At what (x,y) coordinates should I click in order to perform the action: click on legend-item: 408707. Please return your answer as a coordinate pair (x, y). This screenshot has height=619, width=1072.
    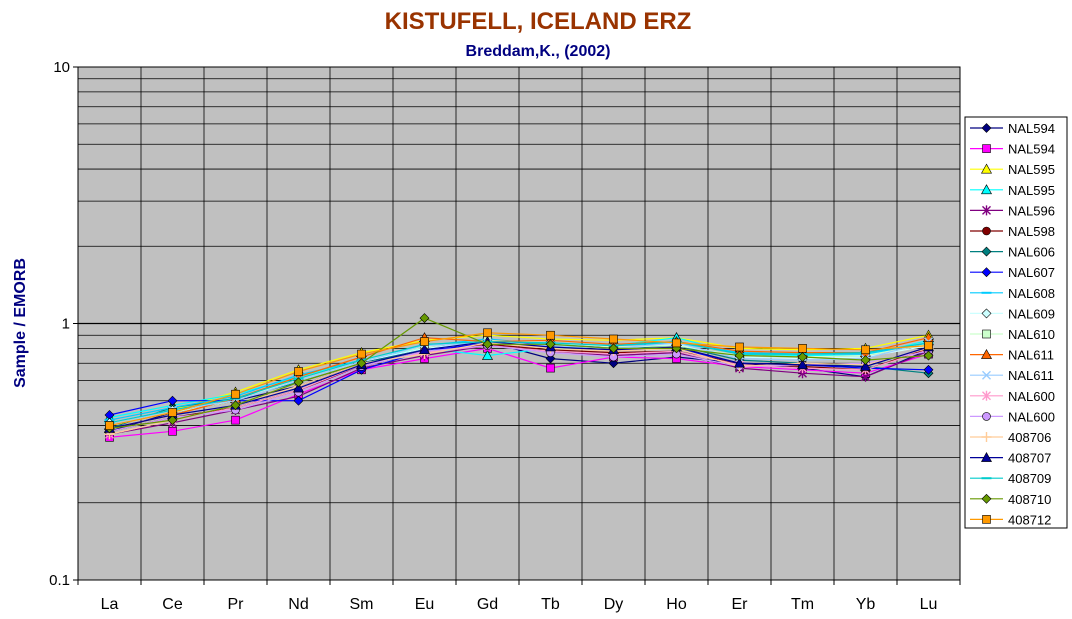
    Looking at the image, I should click on (1010, 458).